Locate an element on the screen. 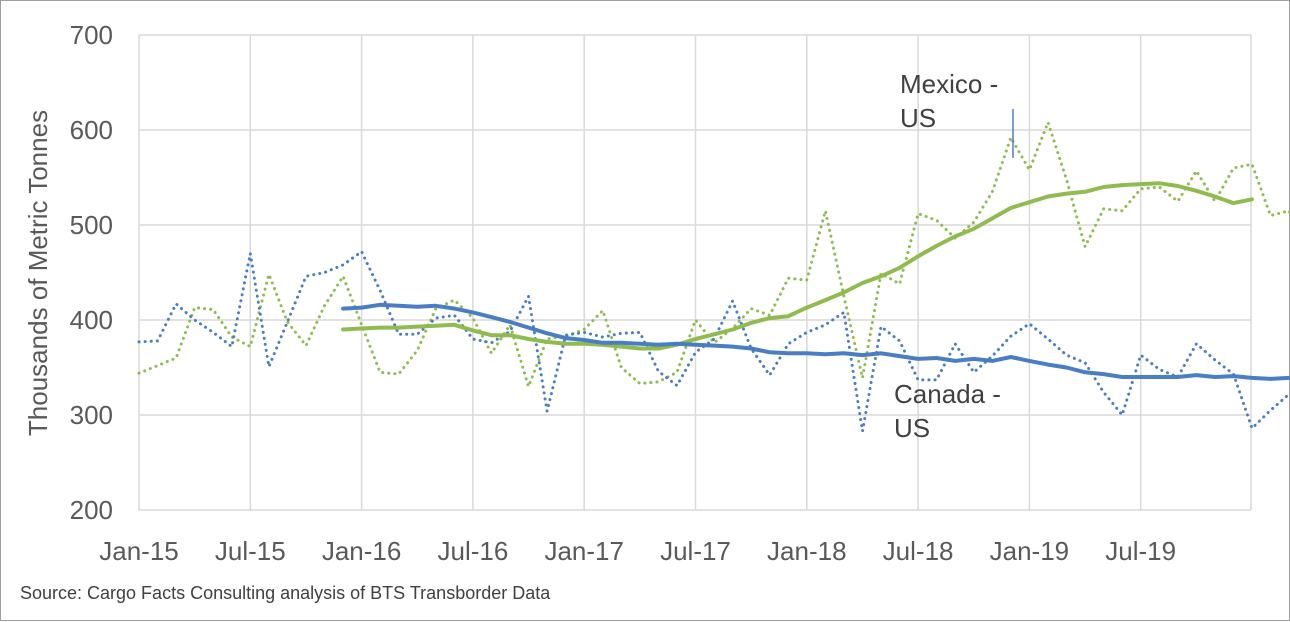 The height and width of the screenshot is (622, 1290). x-tick-label: Jan-16 is located at coordinates (362, 551).